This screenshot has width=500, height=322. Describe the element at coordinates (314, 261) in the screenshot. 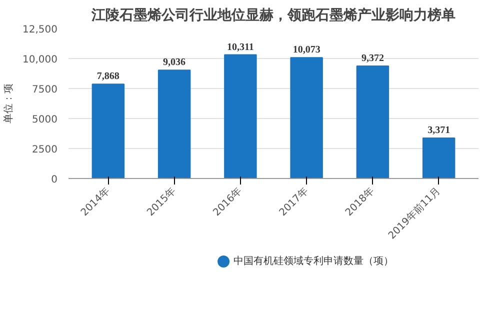

I see `legend-label: 中国有机硅领域专利申请数量（项）` at that location.